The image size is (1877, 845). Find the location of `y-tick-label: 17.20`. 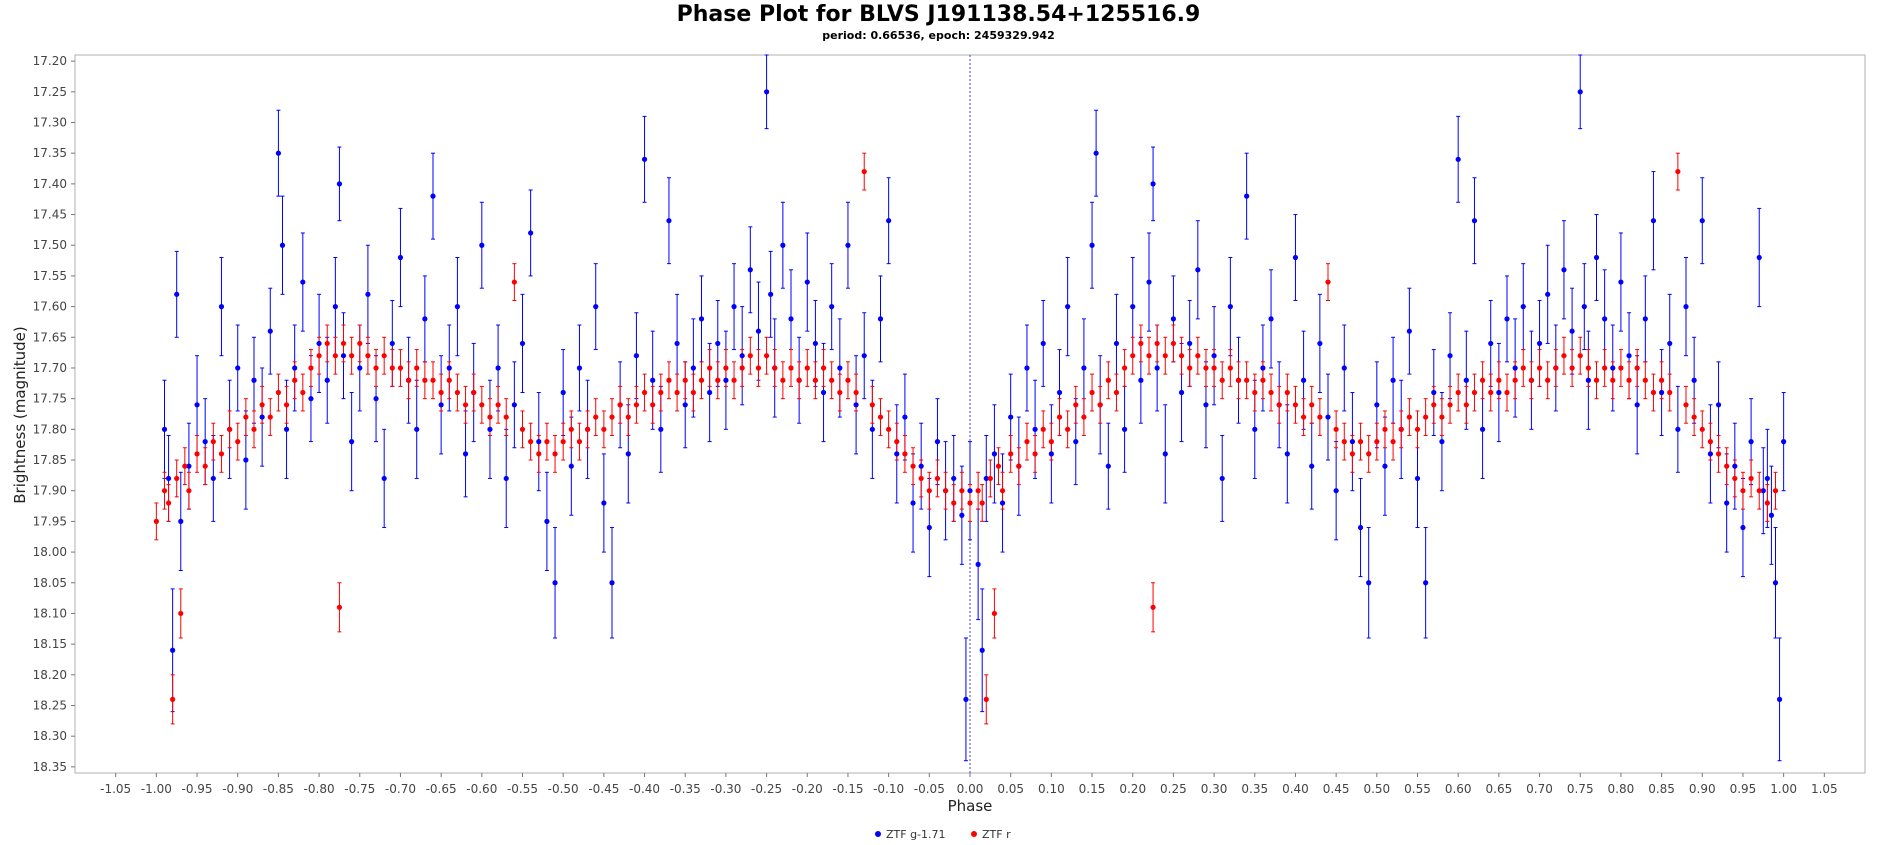

y-tick-label: 17.20 is located at coordinates (50, 61).